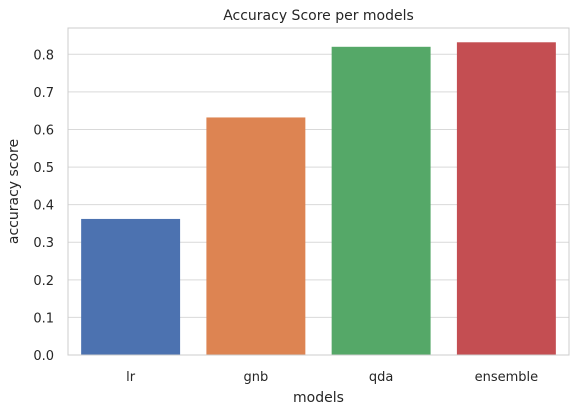  I want to click on bar-qda, so click(381, 201).